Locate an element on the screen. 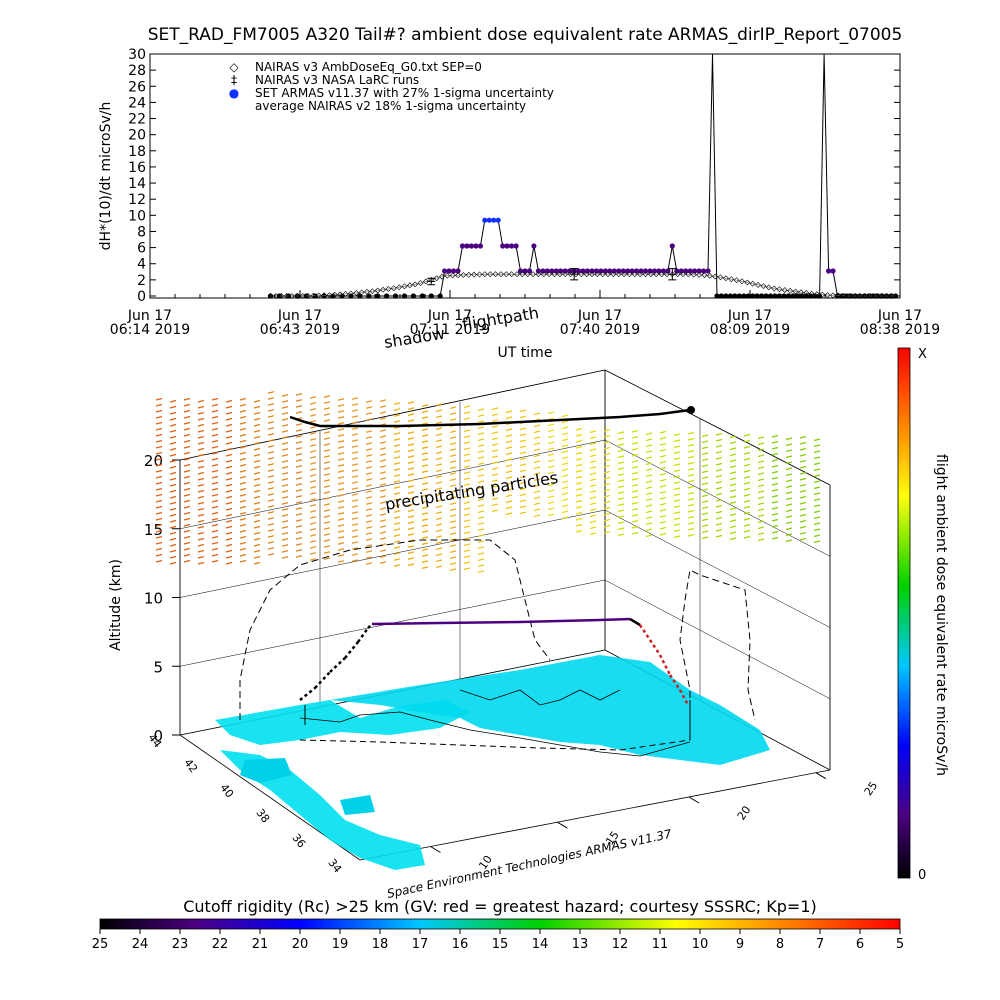  x-tick-label-time: 06:43 2019 is located at coordinates (300, 330).